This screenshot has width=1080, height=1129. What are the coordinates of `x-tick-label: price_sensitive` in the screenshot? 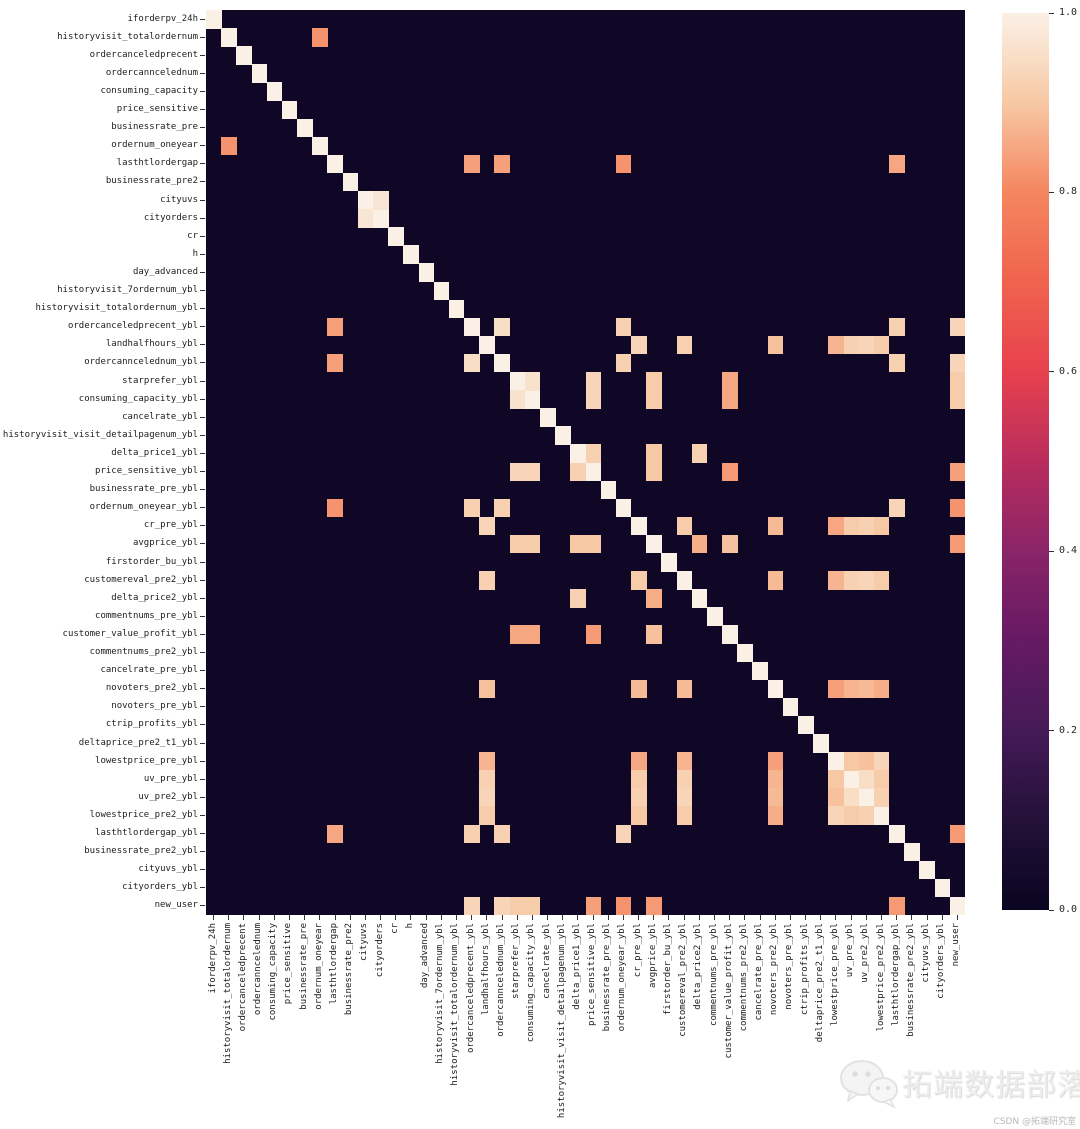 It's located at (288, 964).